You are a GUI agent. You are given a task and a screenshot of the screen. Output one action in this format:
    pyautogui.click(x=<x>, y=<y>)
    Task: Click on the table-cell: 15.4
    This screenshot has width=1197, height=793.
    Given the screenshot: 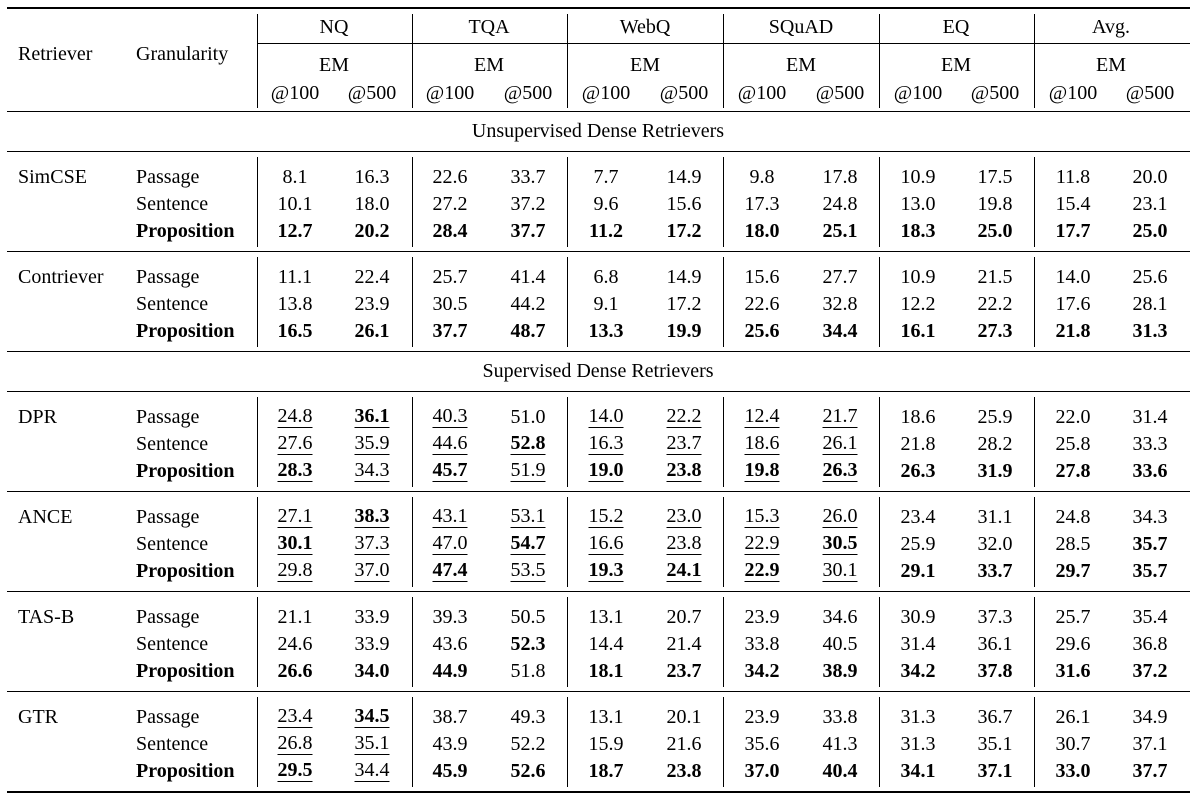 What is the action you would take?
    pyautogui.click(x=1073, y=204)
    